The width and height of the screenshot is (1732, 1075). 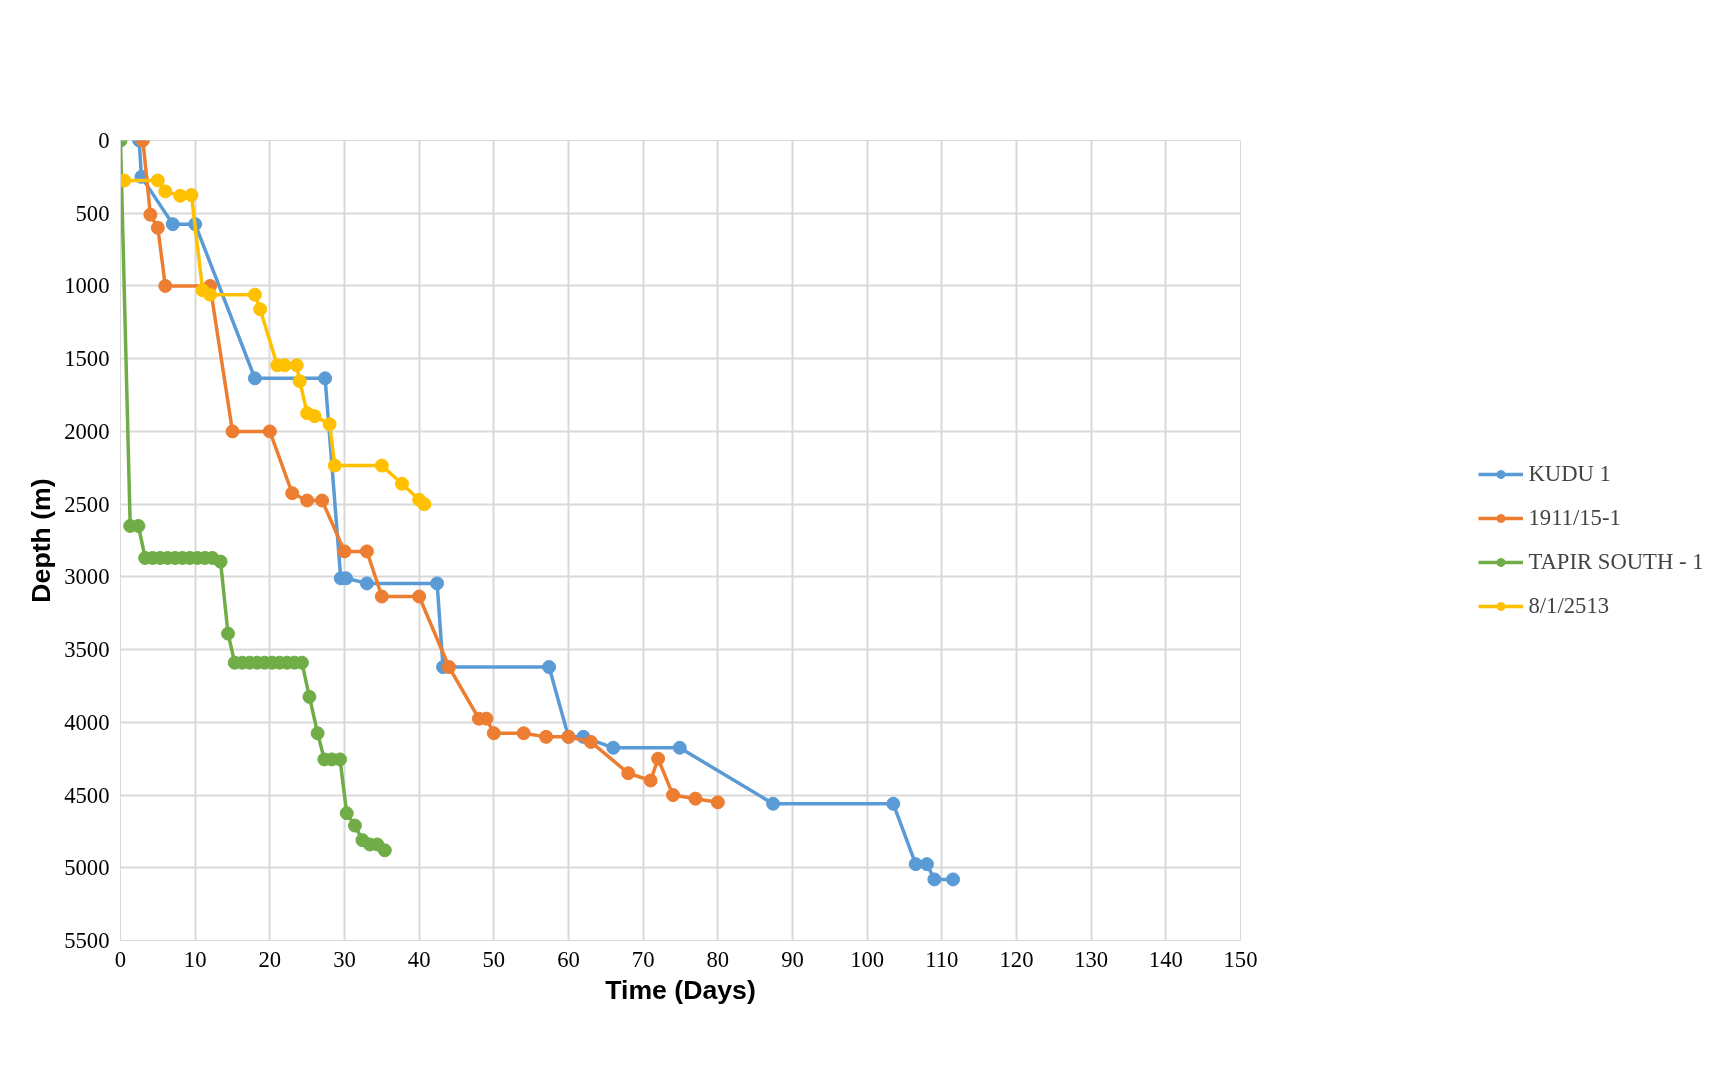 What do you see at coordinates (104, 140) in the screenshot?
I see `y-tick-label: 0` at bounding box center [104, 140].